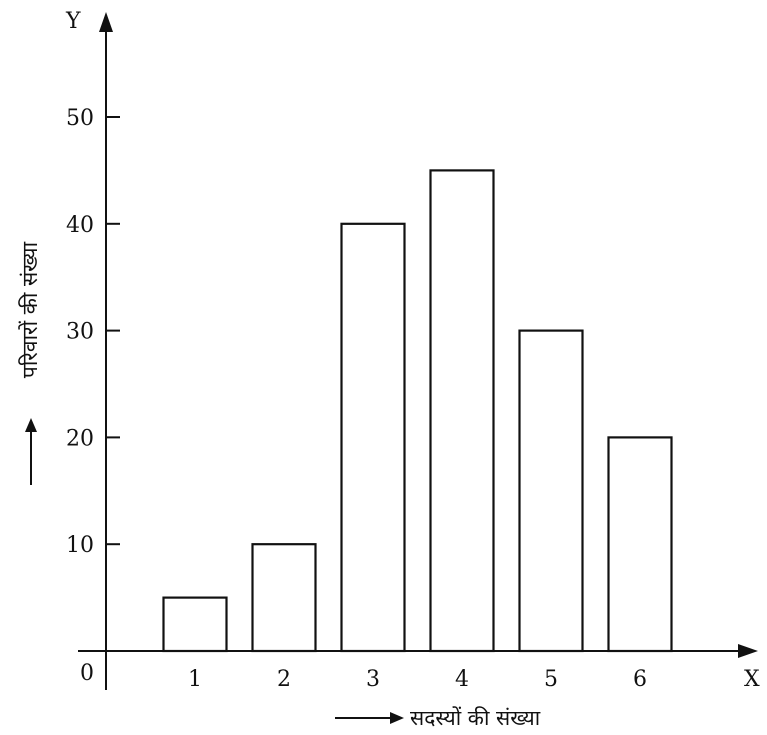 Image resolution: width=767 pixels, height=735 pixels. Describe the element at coordinates (373, 679) in the screenshot. I see `x-tick-label: 3` at that location.